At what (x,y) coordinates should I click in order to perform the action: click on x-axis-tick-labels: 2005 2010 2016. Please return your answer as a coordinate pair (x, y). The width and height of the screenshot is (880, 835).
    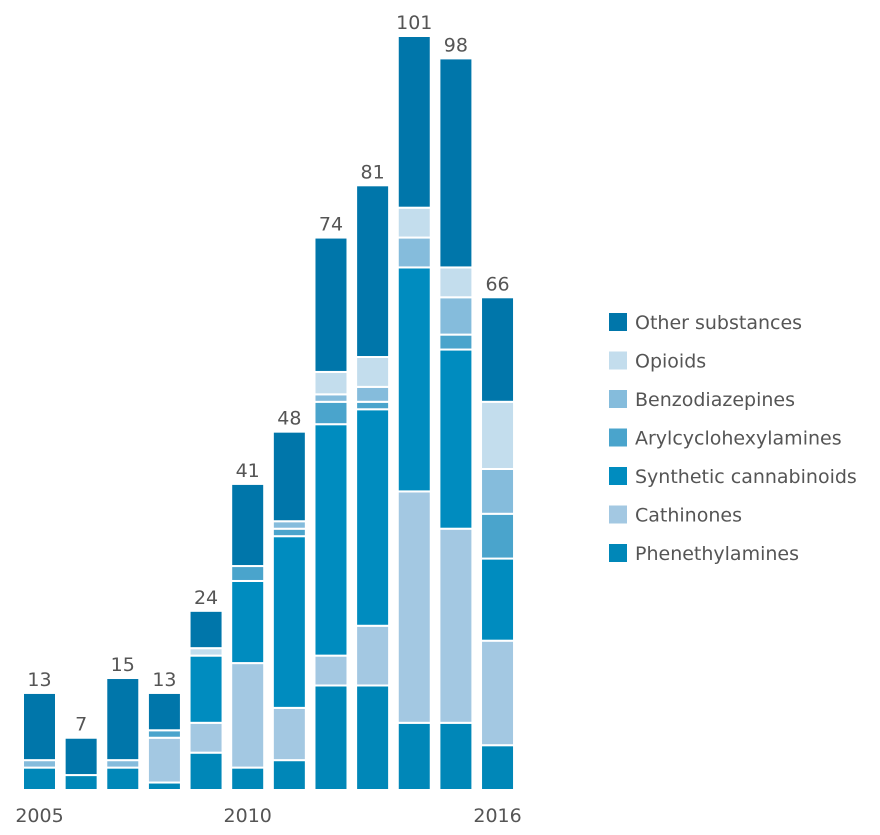
    Looking at the image, I should click on (268, 816).